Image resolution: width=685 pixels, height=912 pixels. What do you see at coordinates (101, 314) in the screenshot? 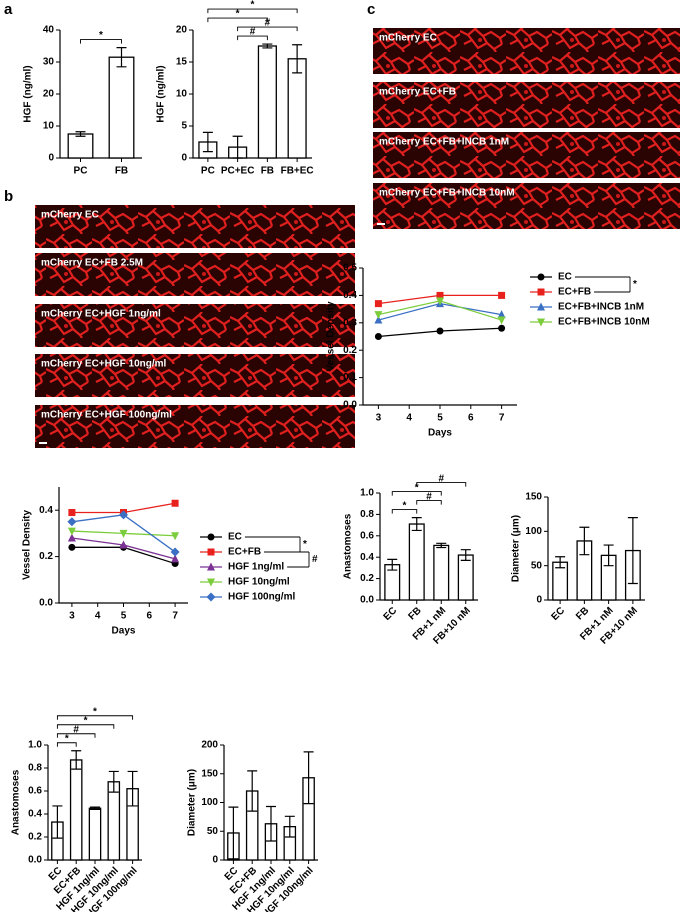
I see `image-label: mCherry EC+HGF 1ng/ml` at bounding box center [101, 314].